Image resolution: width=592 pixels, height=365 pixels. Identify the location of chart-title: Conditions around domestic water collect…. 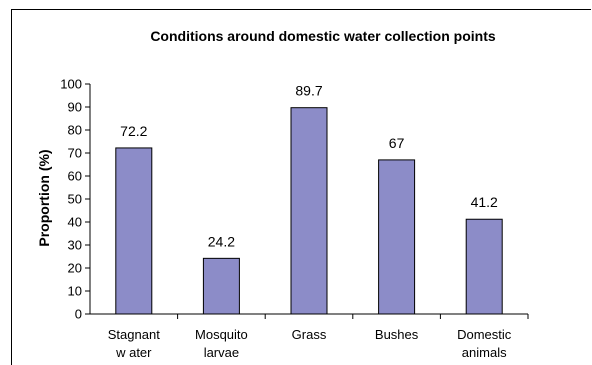
(323, 36).